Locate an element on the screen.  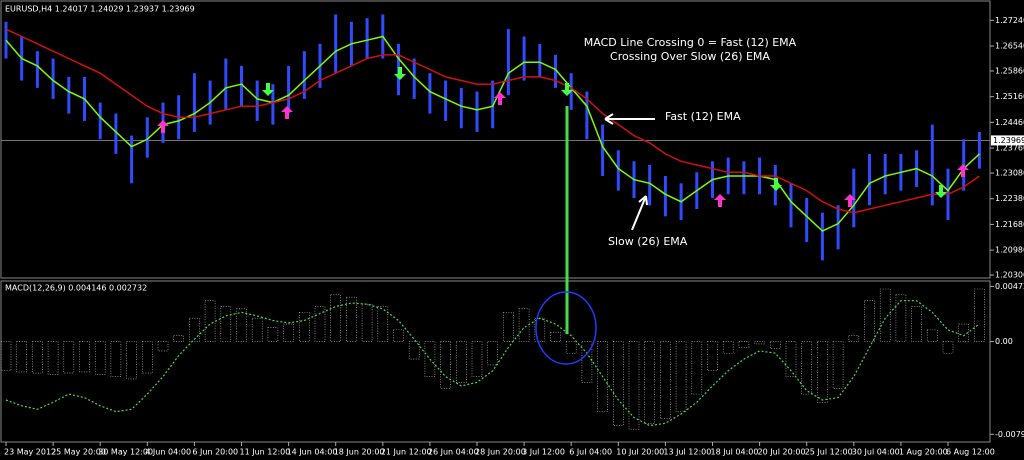
x-tick-label: 6 Jun 20:00 is located at coordinates (215, 452).